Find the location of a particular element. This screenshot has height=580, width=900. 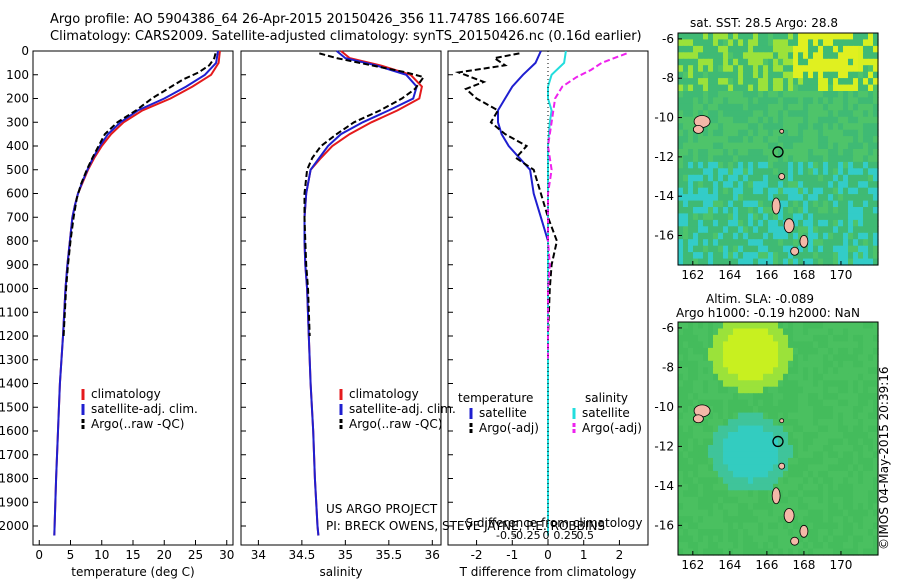

temperature-xtick-label: 15 is located at coordinates (132, 555).